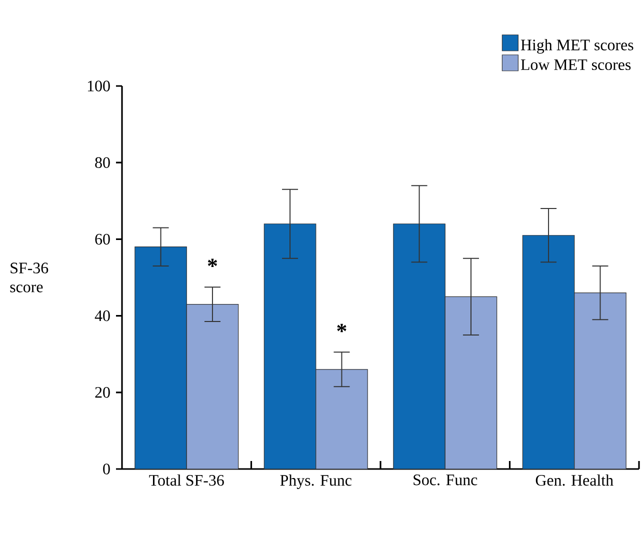 Image resolution: width=644 pixels, height=533 pixels. Describe the element at coordinates (102, 316) in the screenshot. I see `y-tick-label: 40` at that location.